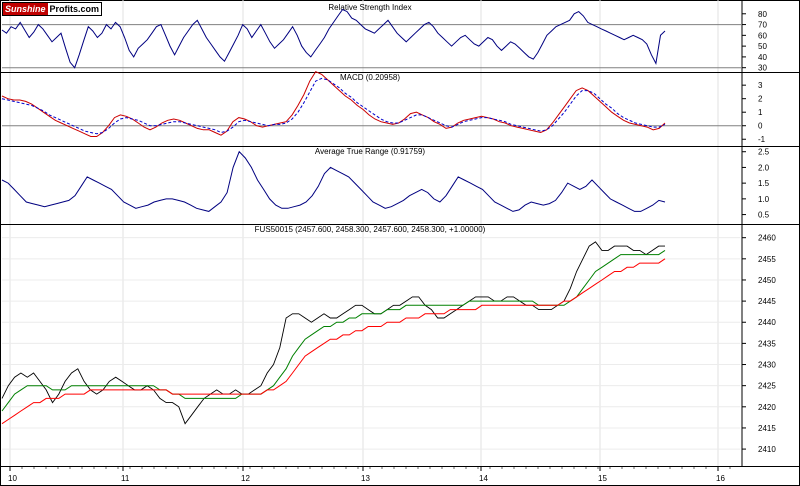 This screenshot has height=486, width=800. Describe the element at coordinates (767, 428) in the screenshot. I see `y-tick-label: 2415` at that location.